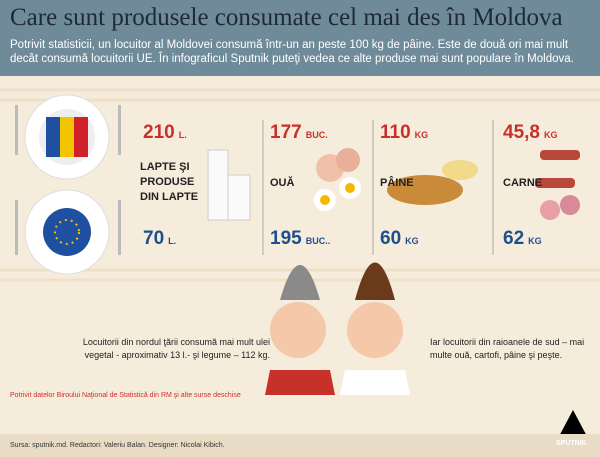 This screenshot has width=600, height=457. I want to click on product-label: OUĂ, so click(282, 183).